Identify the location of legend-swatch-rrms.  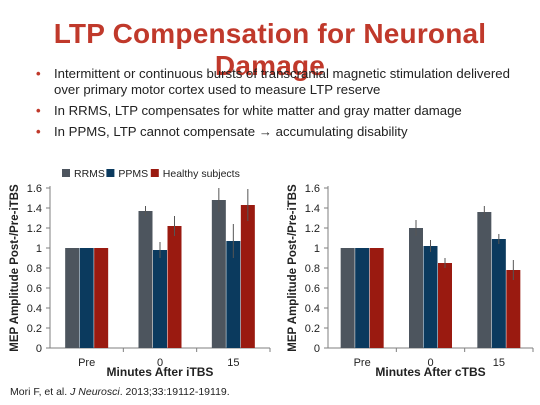
(66, 173).